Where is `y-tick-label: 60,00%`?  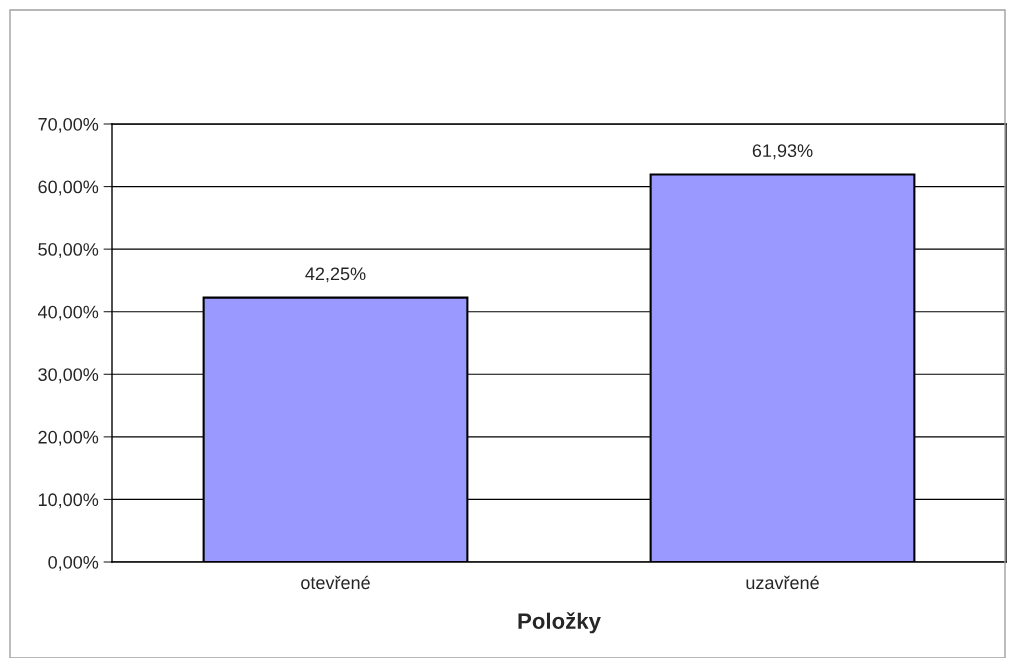
y-tick-label: 60,00% is located at coordinates (68, 188).